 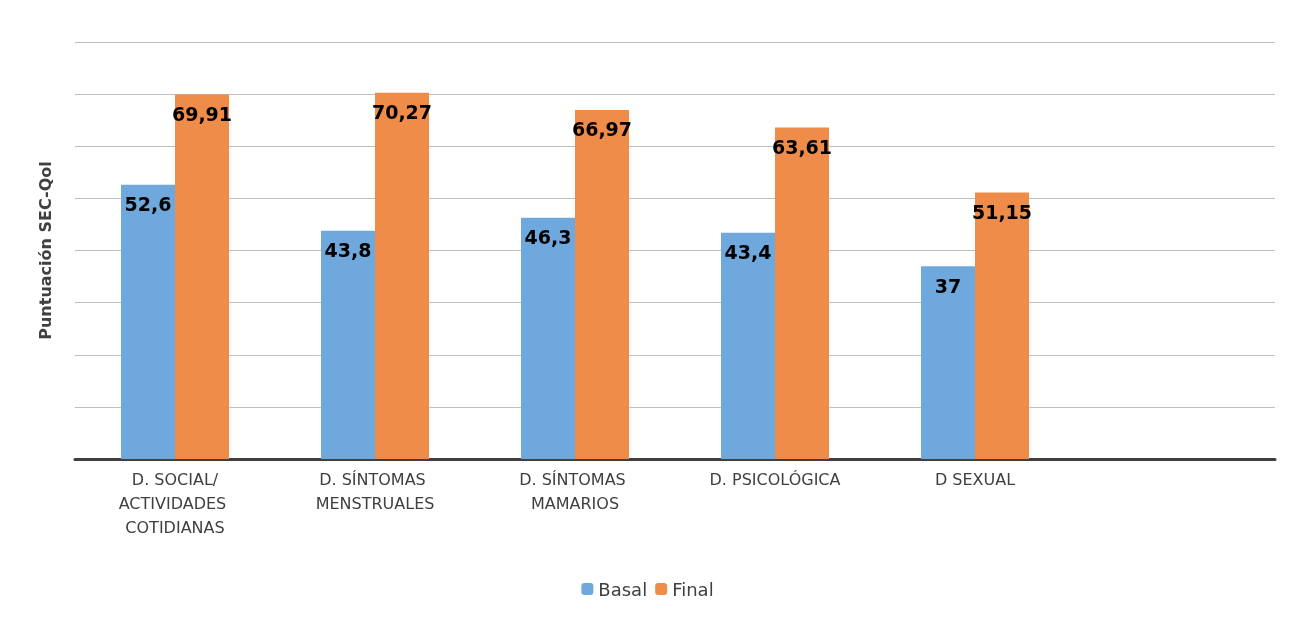 What do you see at coordinates (548, 237) in the screenshot?
I see `data-label: 46,3` at bounding box center [548, 237].